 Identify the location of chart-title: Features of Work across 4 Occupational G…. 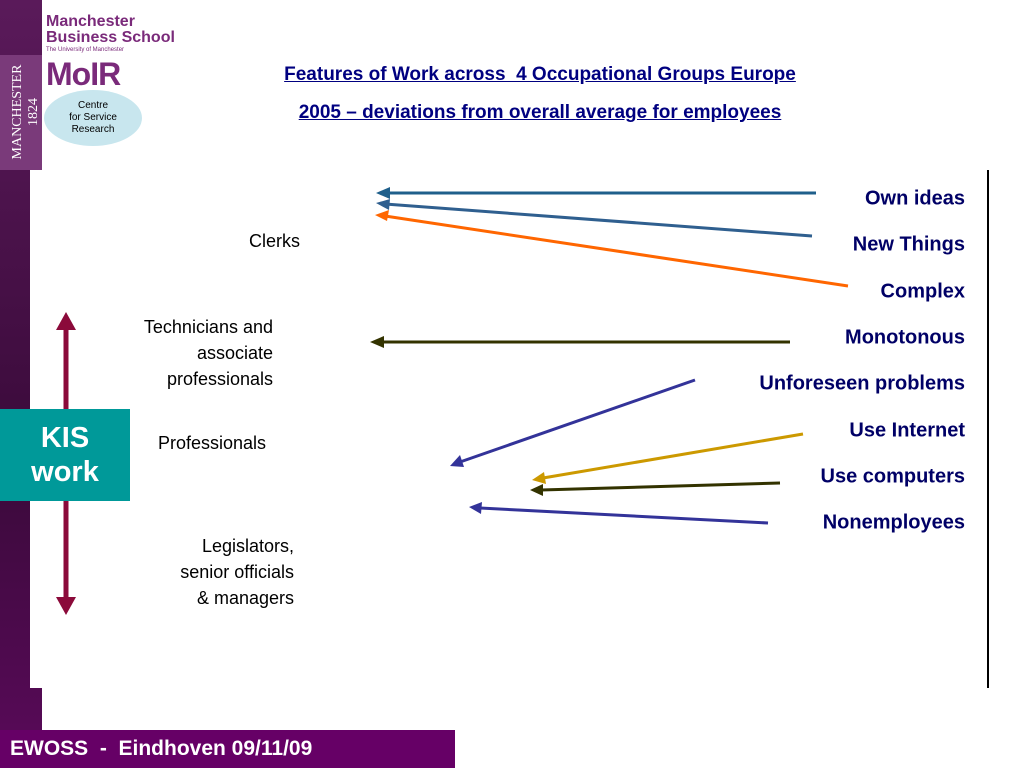
(540, 93).